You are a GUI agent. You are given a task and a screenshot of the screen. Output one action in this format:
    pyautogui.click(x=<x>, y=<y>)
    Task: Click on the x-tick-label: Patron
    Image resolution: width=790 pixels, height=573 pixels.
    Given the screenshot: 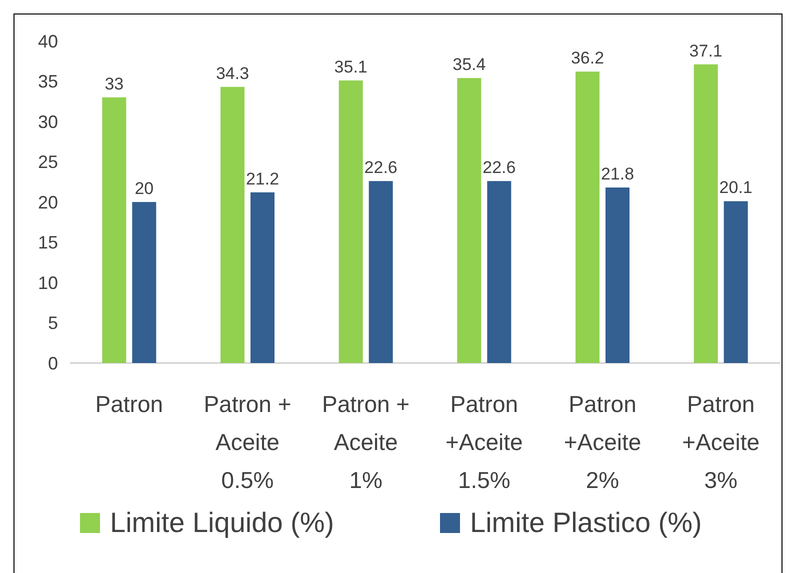 What is the action you would take?
    pyautogui.click(x=129, y=404)
    